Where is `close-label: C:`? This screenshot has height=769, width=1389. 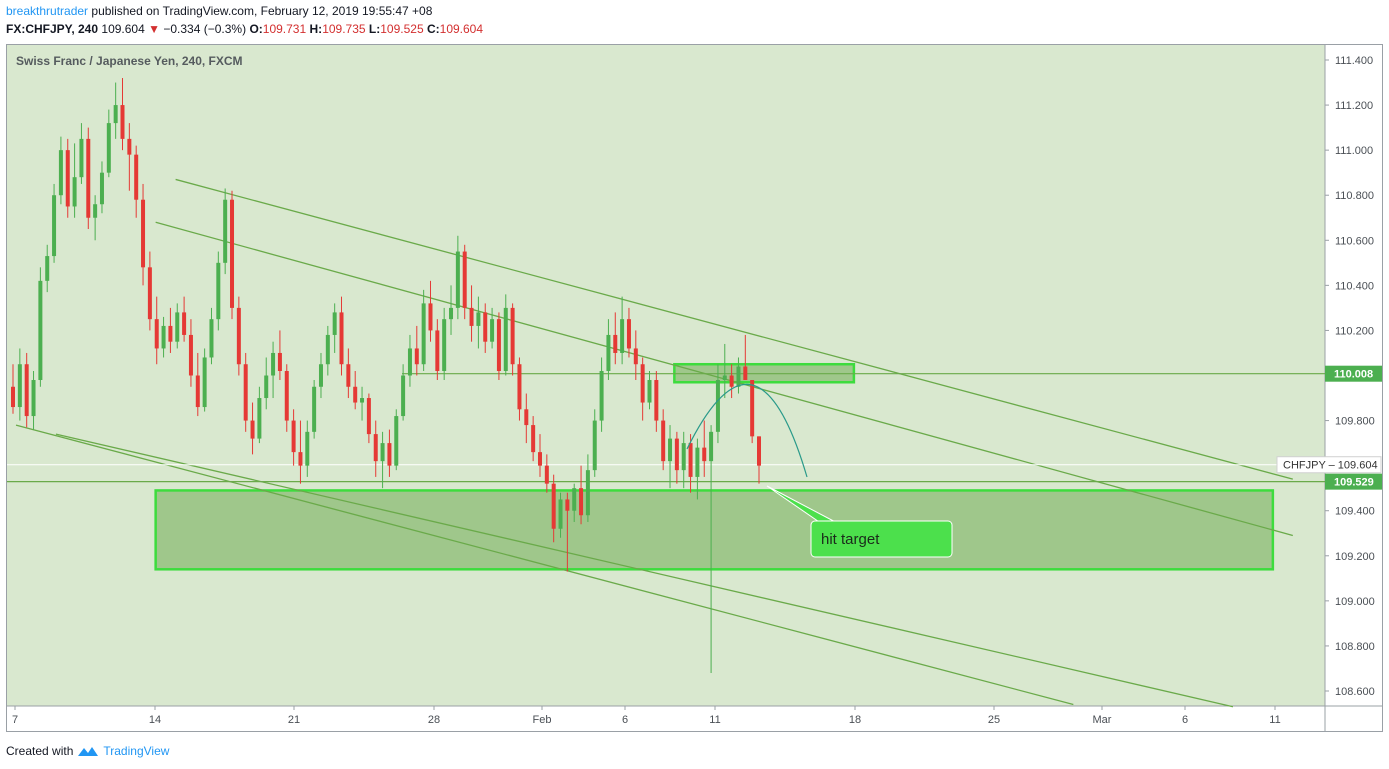
close-label: C: is located at coordinates (433, 29).